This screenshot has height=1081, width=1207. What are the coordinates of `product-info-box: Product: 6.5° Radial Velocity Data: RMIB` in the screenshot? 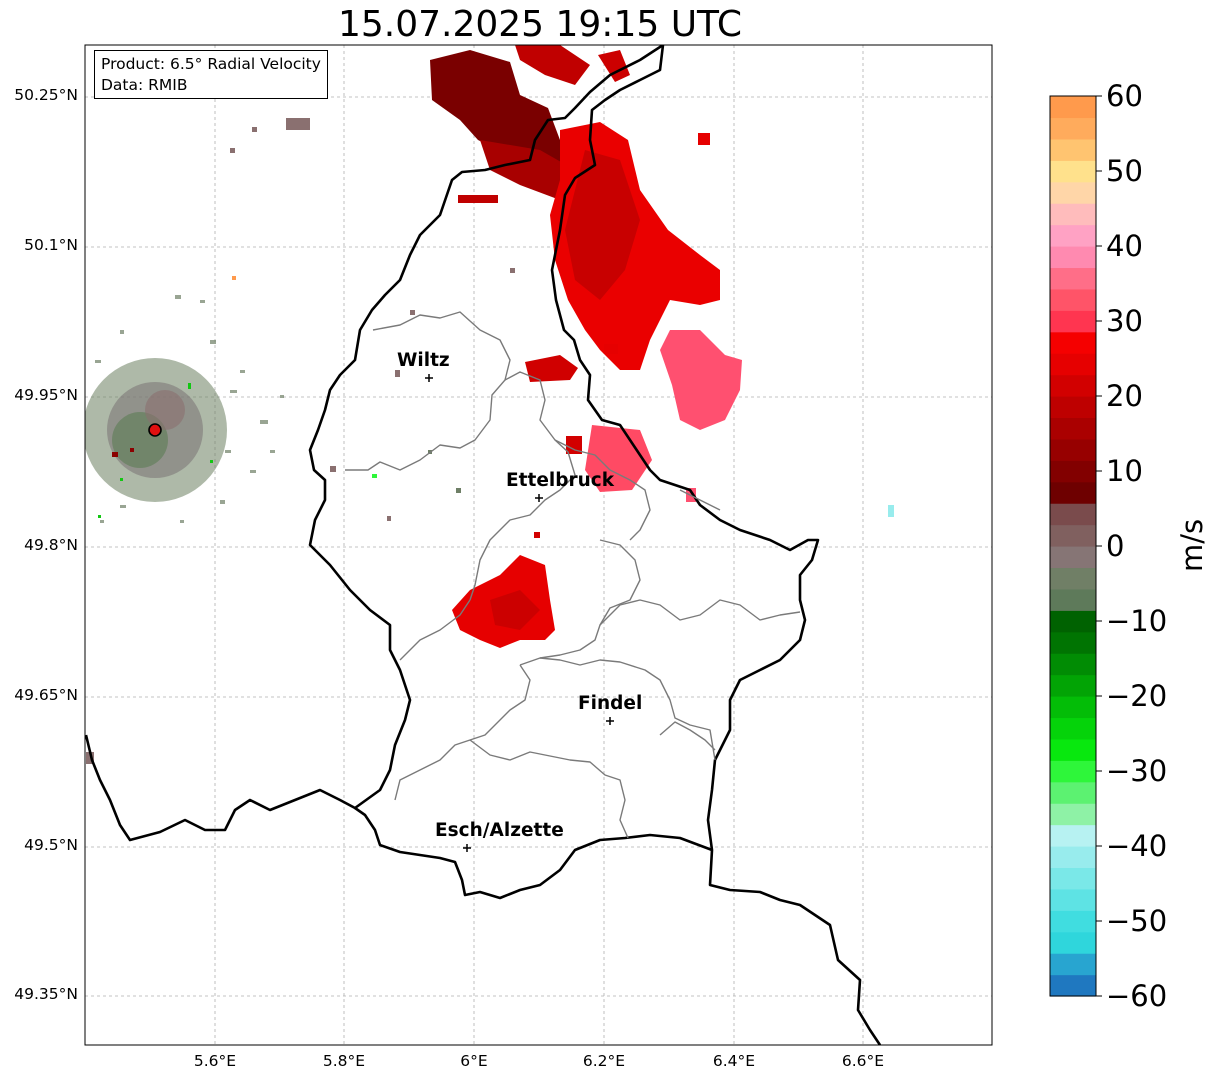 It's located at (211, 74).